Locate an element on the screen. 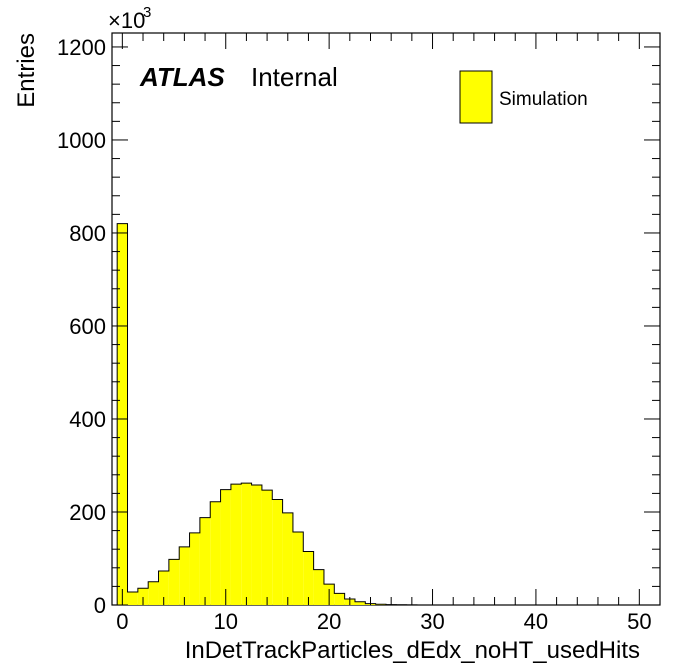 The width and height of the screenshot is (696, 672). internal-label: Internal is located at coordinates (294, 77).